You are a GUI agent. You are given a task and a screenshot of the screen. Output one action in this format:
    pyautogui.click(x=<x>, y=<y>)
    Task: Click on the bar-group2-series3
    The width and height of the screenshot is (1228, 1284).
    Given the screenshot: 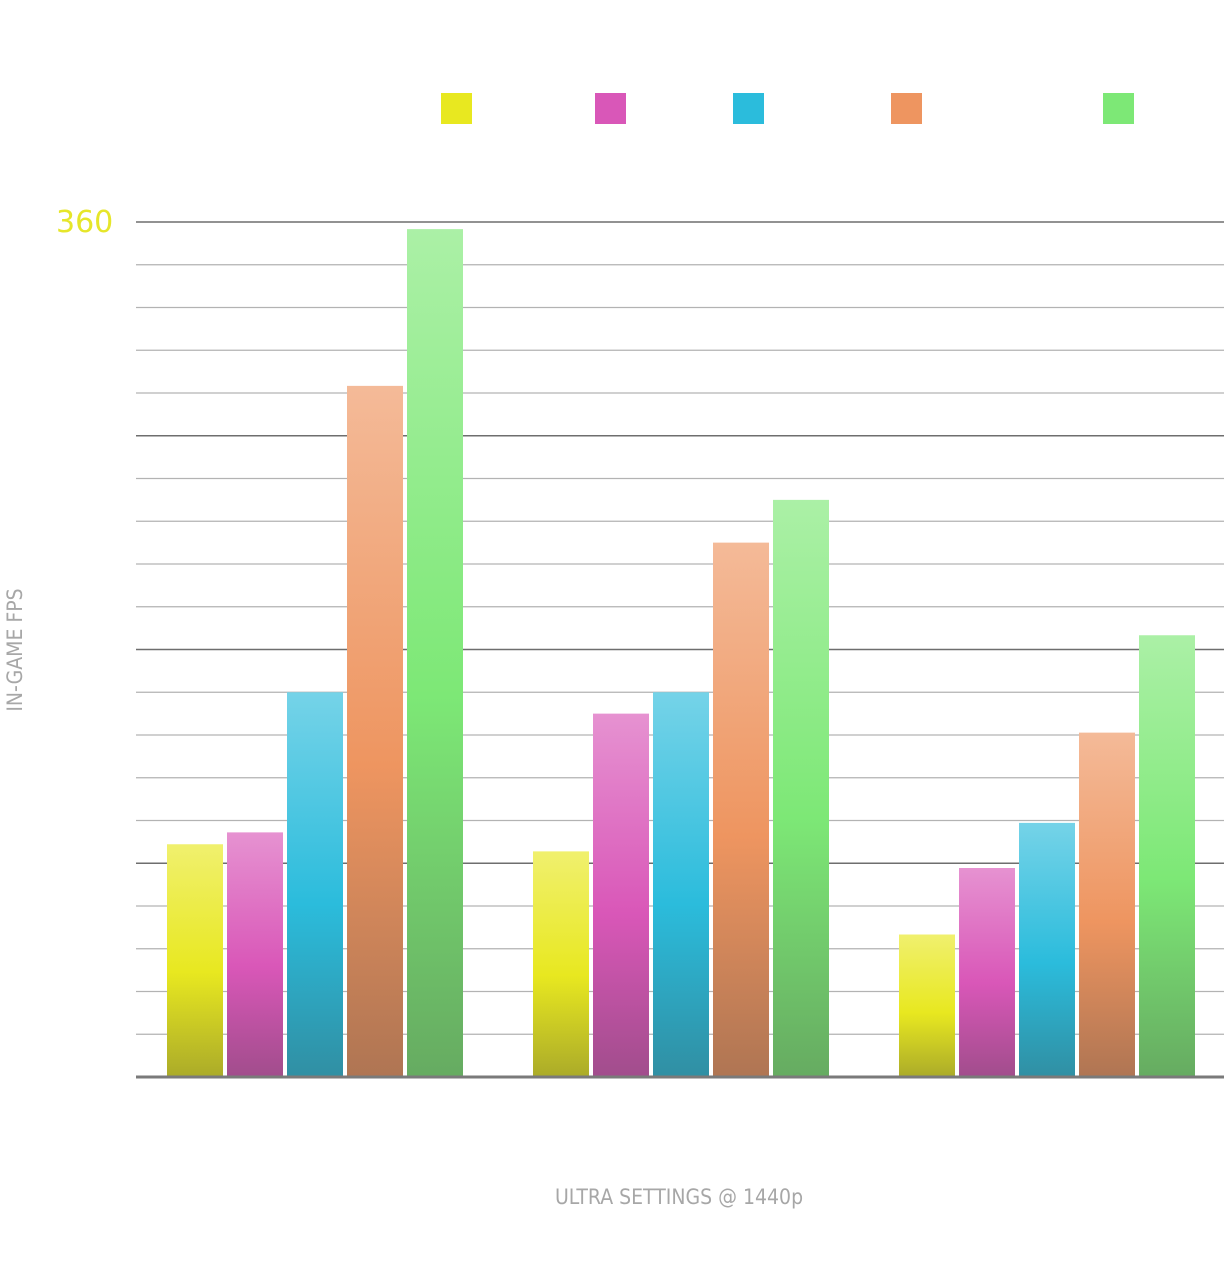 What is the action you would take?
    pyautogui.click(x=681, y=884)
    